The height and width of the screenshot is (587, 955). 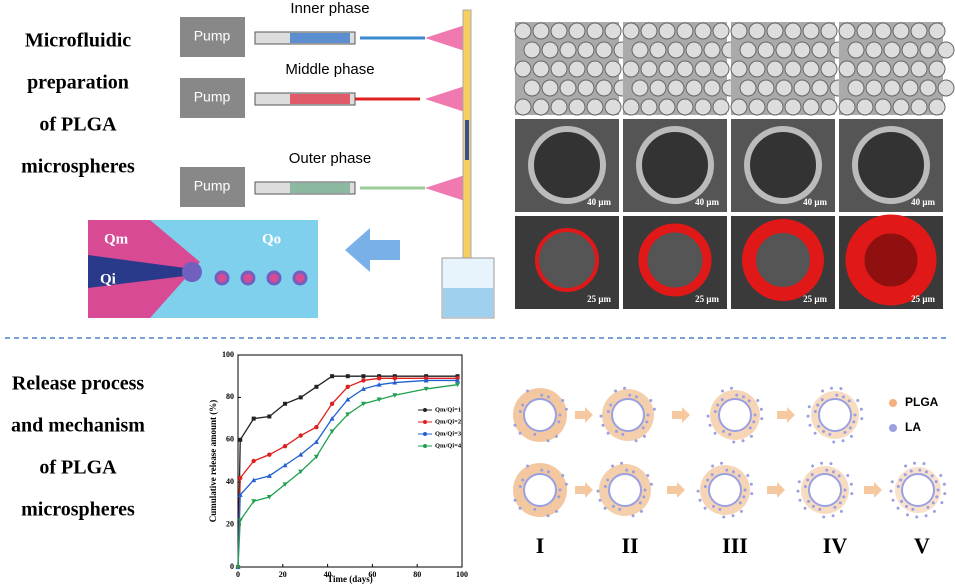 What do you see at coordinates (108, 279) in the screenshot?
I see `channel-label: Qi` at bounding box center [108, 279].